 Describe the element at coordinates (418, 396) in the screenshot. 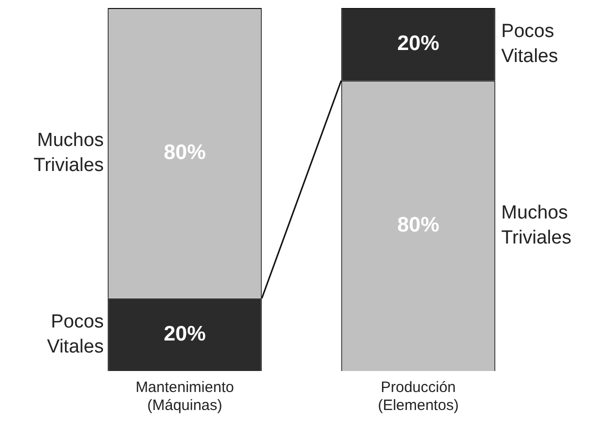

I see `x-tick-label: Producción (Elementos)` at that location.